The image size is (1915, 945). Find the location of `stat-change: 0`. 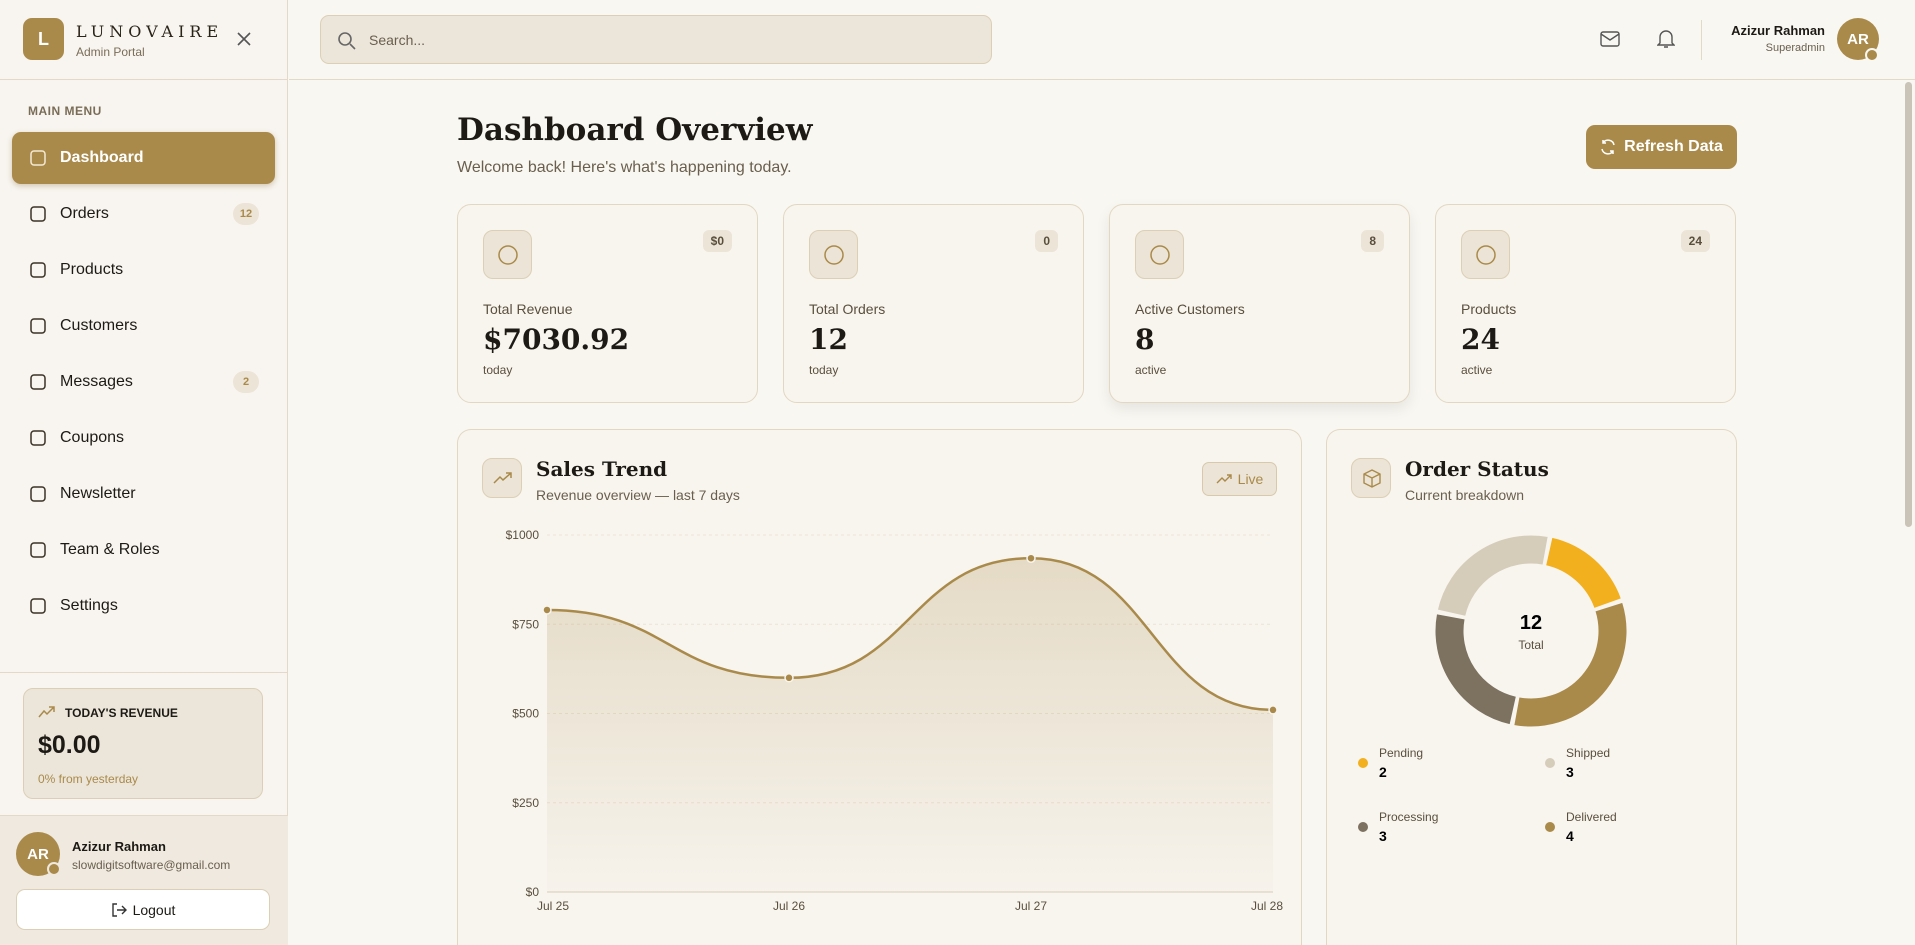

stat-change: 0 is located at coordinates (1046, 241).